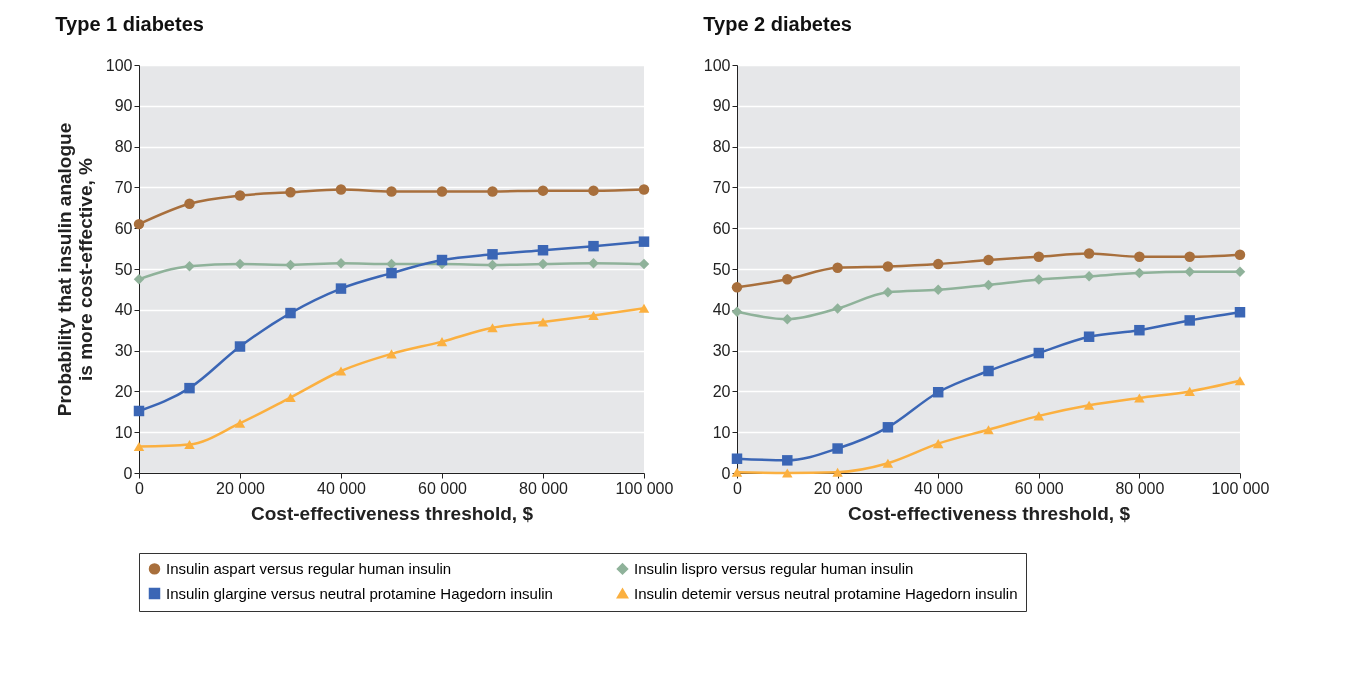 This screenshot has width=1346, height=681. What do you see at coordinates (309, 568) in the screenshot?
I see `legend-label: Insulin aspart versus regular human insulin` at bounding box center [309, 568].